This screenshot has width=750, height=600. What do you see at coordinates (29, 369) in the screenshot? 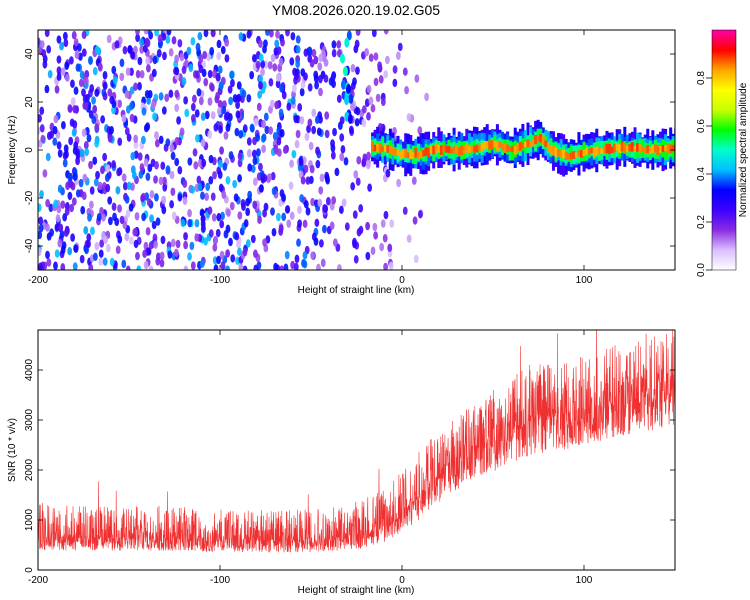
I see `snr-y-tick-label: 4000` at bounding box center [29, 369].